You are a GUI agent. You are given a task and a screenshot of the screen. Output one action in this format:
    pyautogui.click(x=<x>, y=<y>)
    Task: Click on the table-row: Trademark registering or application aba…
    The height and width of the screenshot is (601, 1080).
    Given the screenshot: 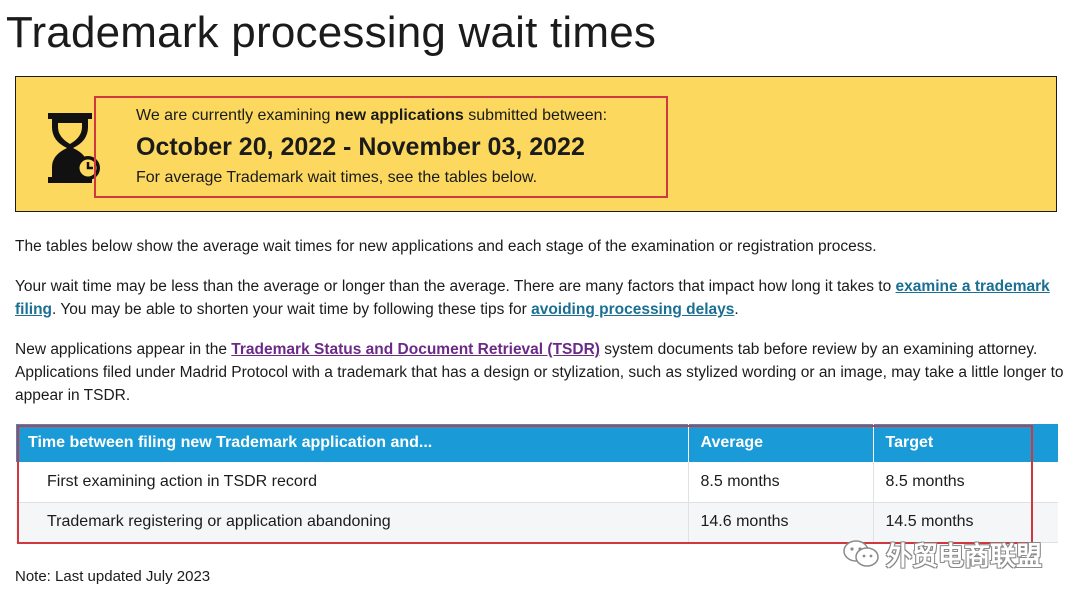 What is the action you would take?
    pyautogui.click(x=537, y=522)
    